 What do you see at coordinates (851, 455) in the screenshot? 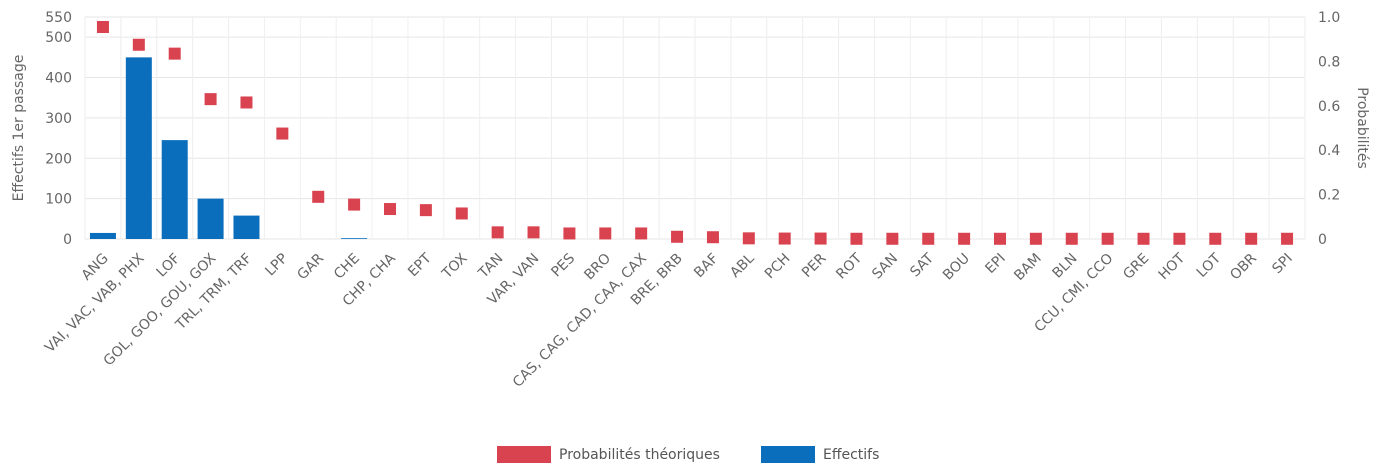
I see `legend-label-effectifs: Effectifs` at bounding box center [851, 455].